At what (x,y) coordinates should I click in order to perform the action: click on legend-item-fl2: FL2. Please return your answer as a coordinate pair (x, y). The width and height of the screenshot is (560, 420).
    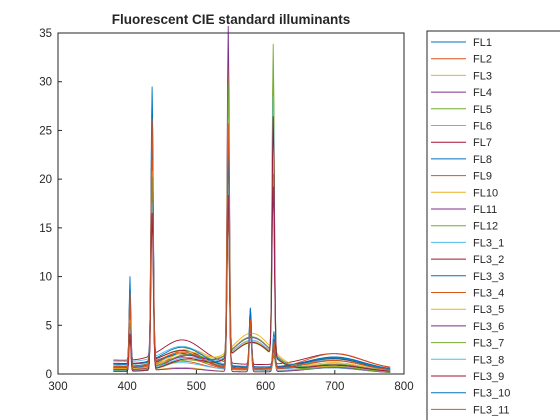
    Looking at the image, I should click on (482, 60).